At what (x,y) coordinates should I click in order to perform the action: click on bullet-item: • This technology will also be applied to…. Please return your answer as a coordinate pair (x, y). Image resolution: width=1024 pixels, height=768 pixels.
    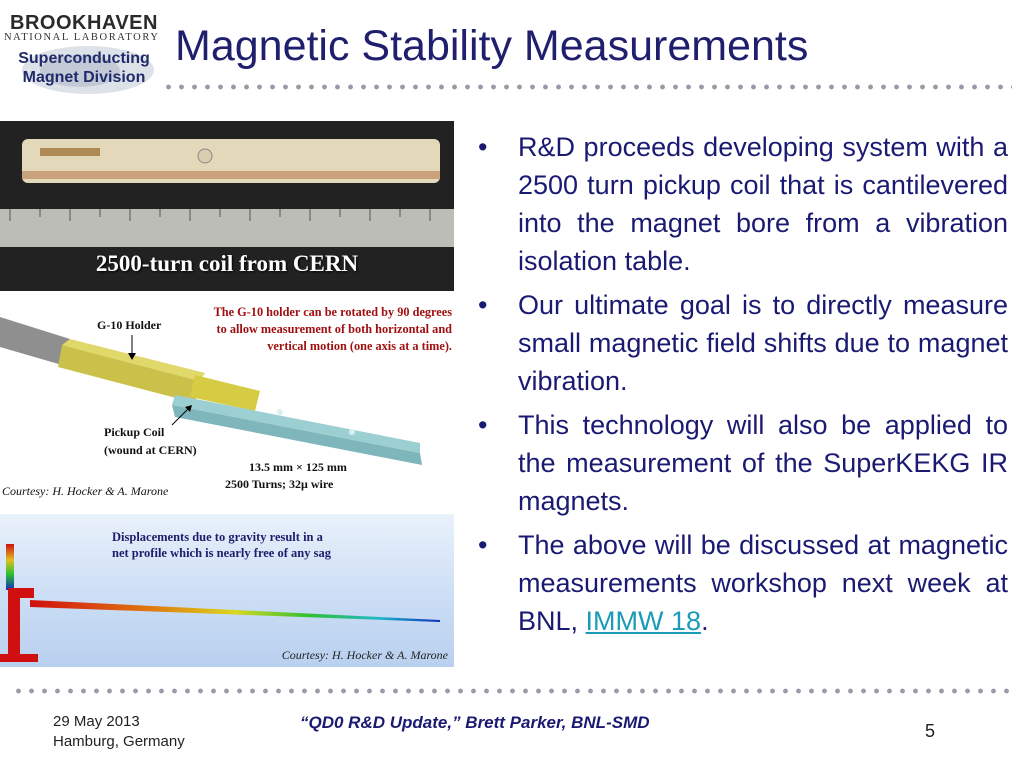
    Looking at the image, I should click on (743, 463).